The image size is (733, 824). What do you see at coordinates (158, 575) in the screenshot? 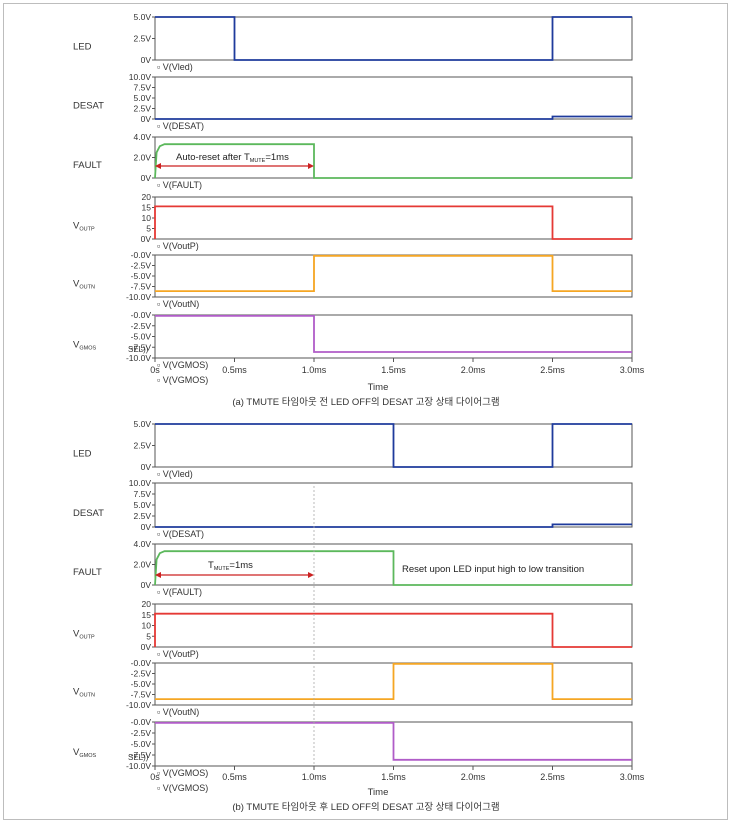
I see `tmute-arrow-head-left` at bounding box center [158, 575].